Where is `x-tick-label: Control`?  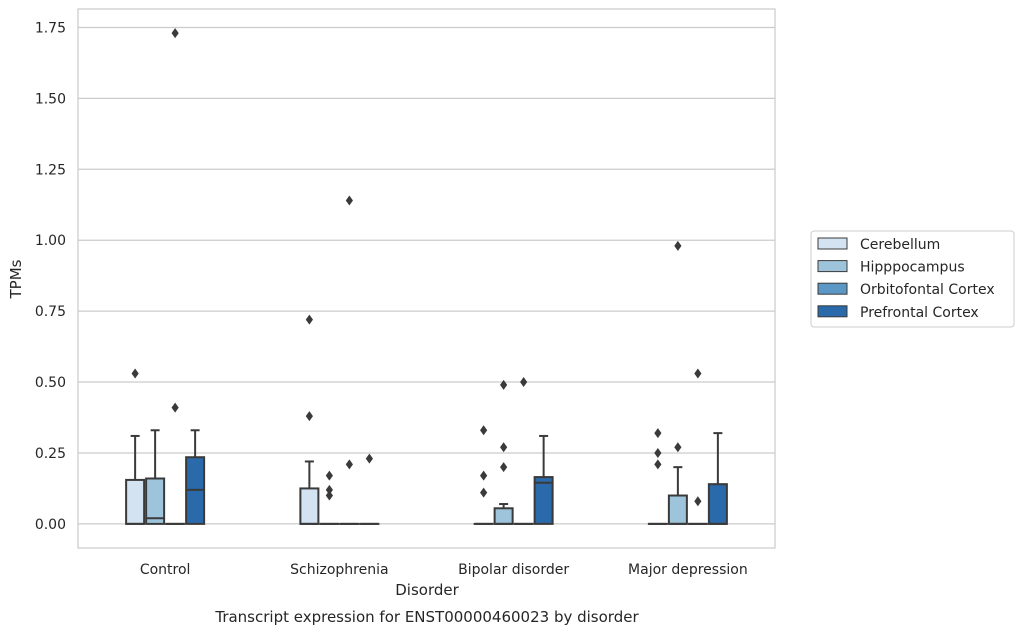
x-tick-label: Control is located at coordinates (165, 570).